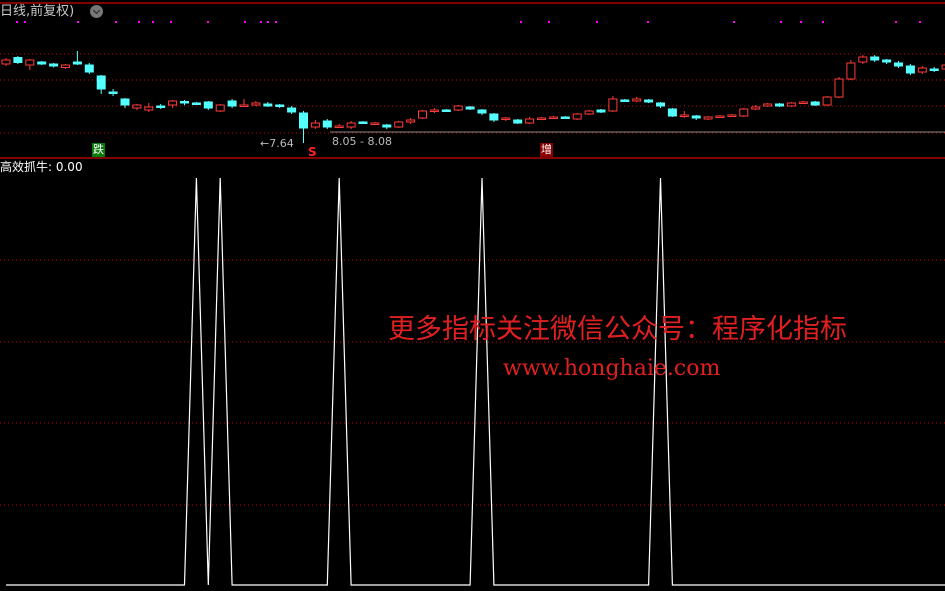 The height and width of the screenshot is (591, 945). I want to click on chart-title: 日线,前复权), so click(37, 11).